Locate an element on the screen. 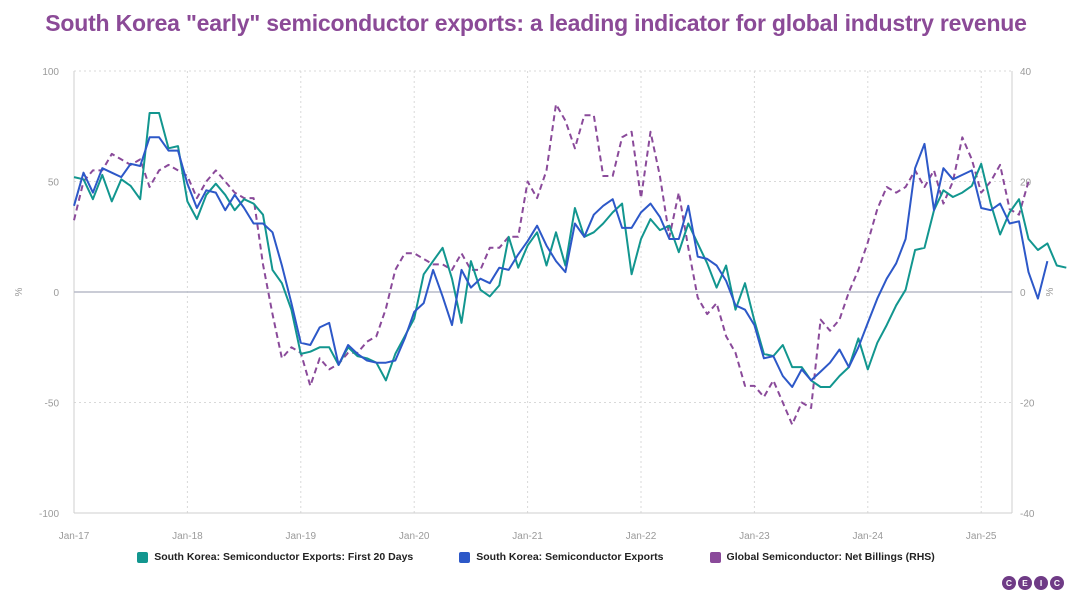 The height and width of the screenshot is (603, 1072). x-tick-label: Jan-25 is located at coordinates (981, 536).